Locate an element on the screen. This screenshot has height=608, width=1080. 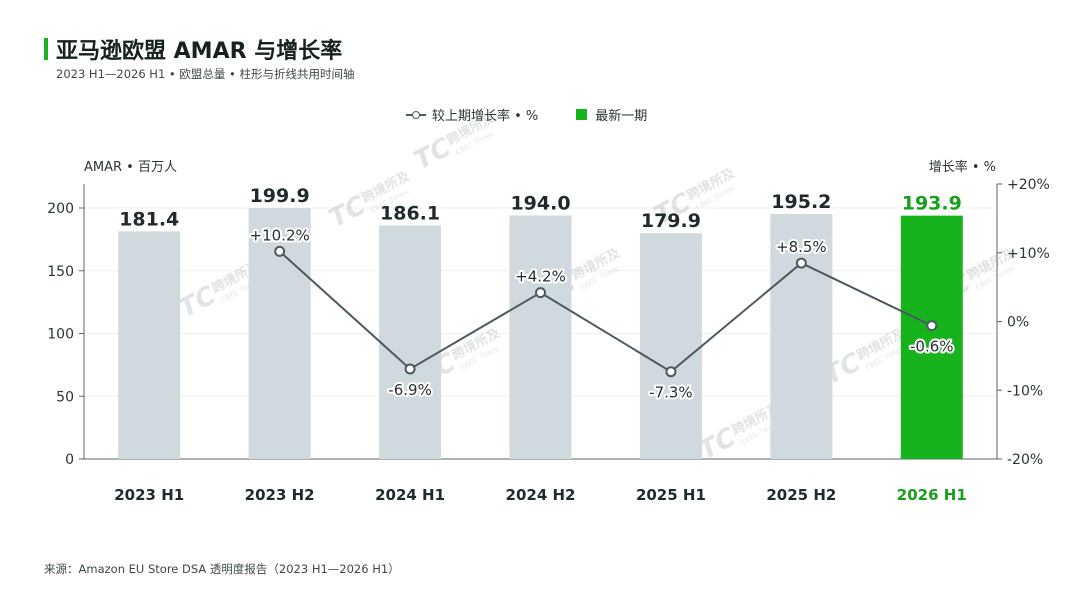
bar-value-label: 186.1 is located at coordinates (410, 213).